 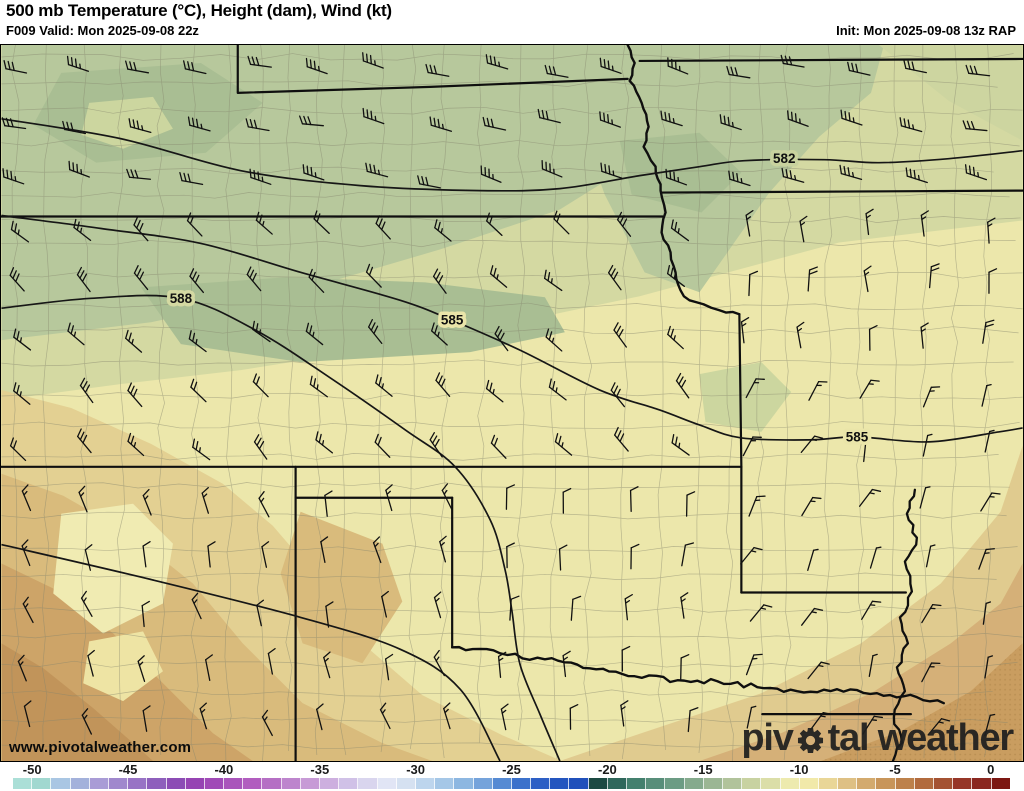 I want to click on colorbar-tick: -45, so click(x=128, y=769).